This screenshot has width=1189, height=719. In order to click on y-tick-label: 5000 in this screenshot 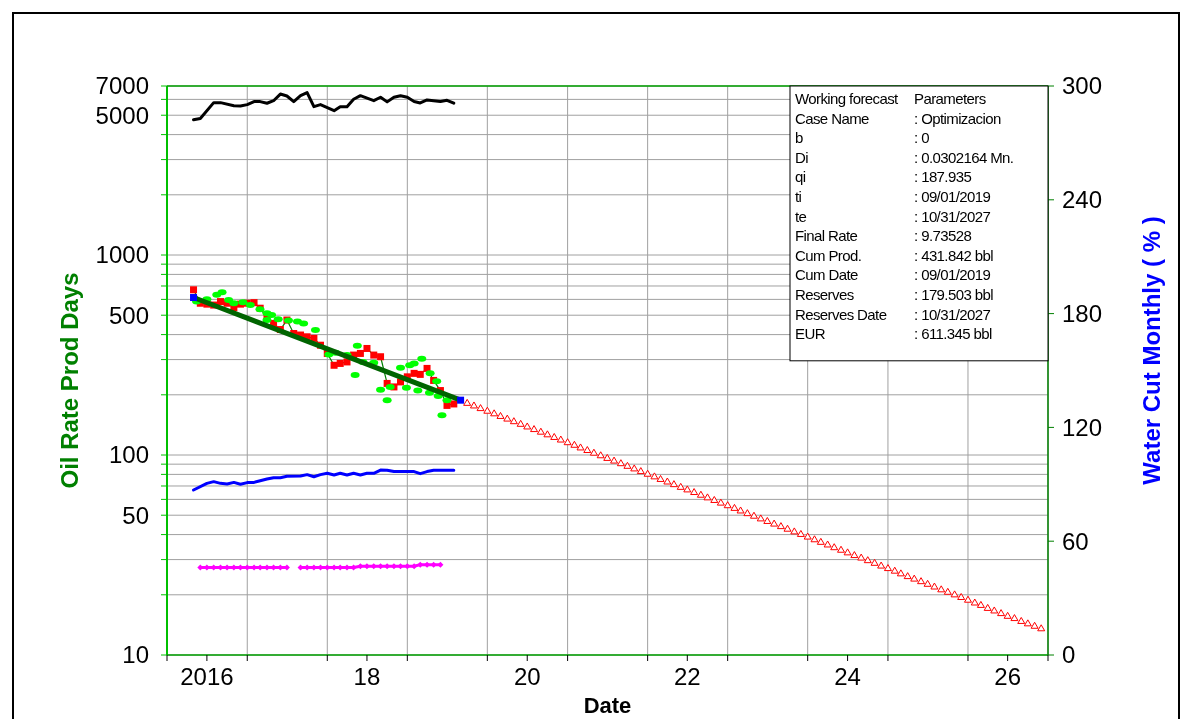, I will do `click(122, 115)`.